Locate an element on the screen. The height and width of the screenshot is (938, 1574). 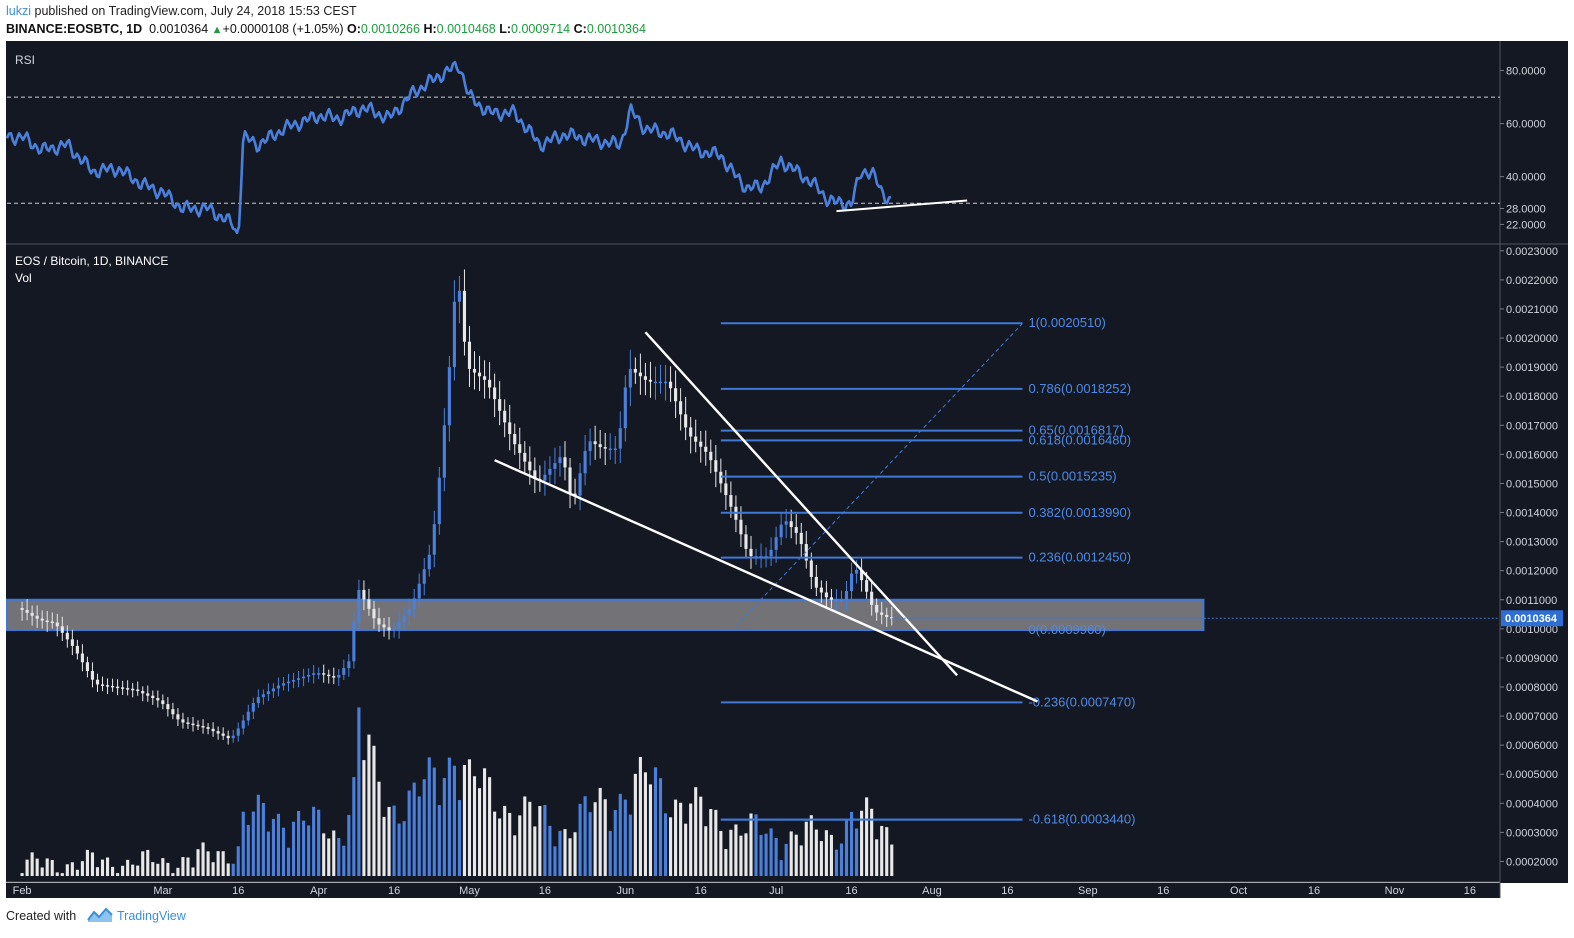
rsi-axis-tick-label: 60.0000 is located at coordinates (1526, 125).